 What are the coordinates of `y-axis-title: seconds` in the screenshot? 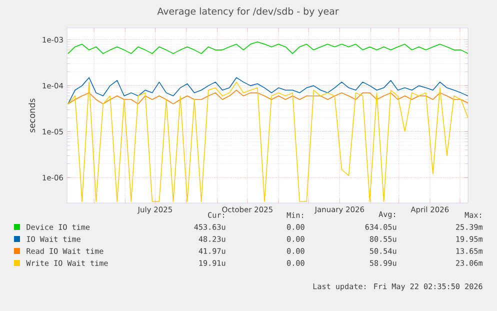 It's located at (32, 115).